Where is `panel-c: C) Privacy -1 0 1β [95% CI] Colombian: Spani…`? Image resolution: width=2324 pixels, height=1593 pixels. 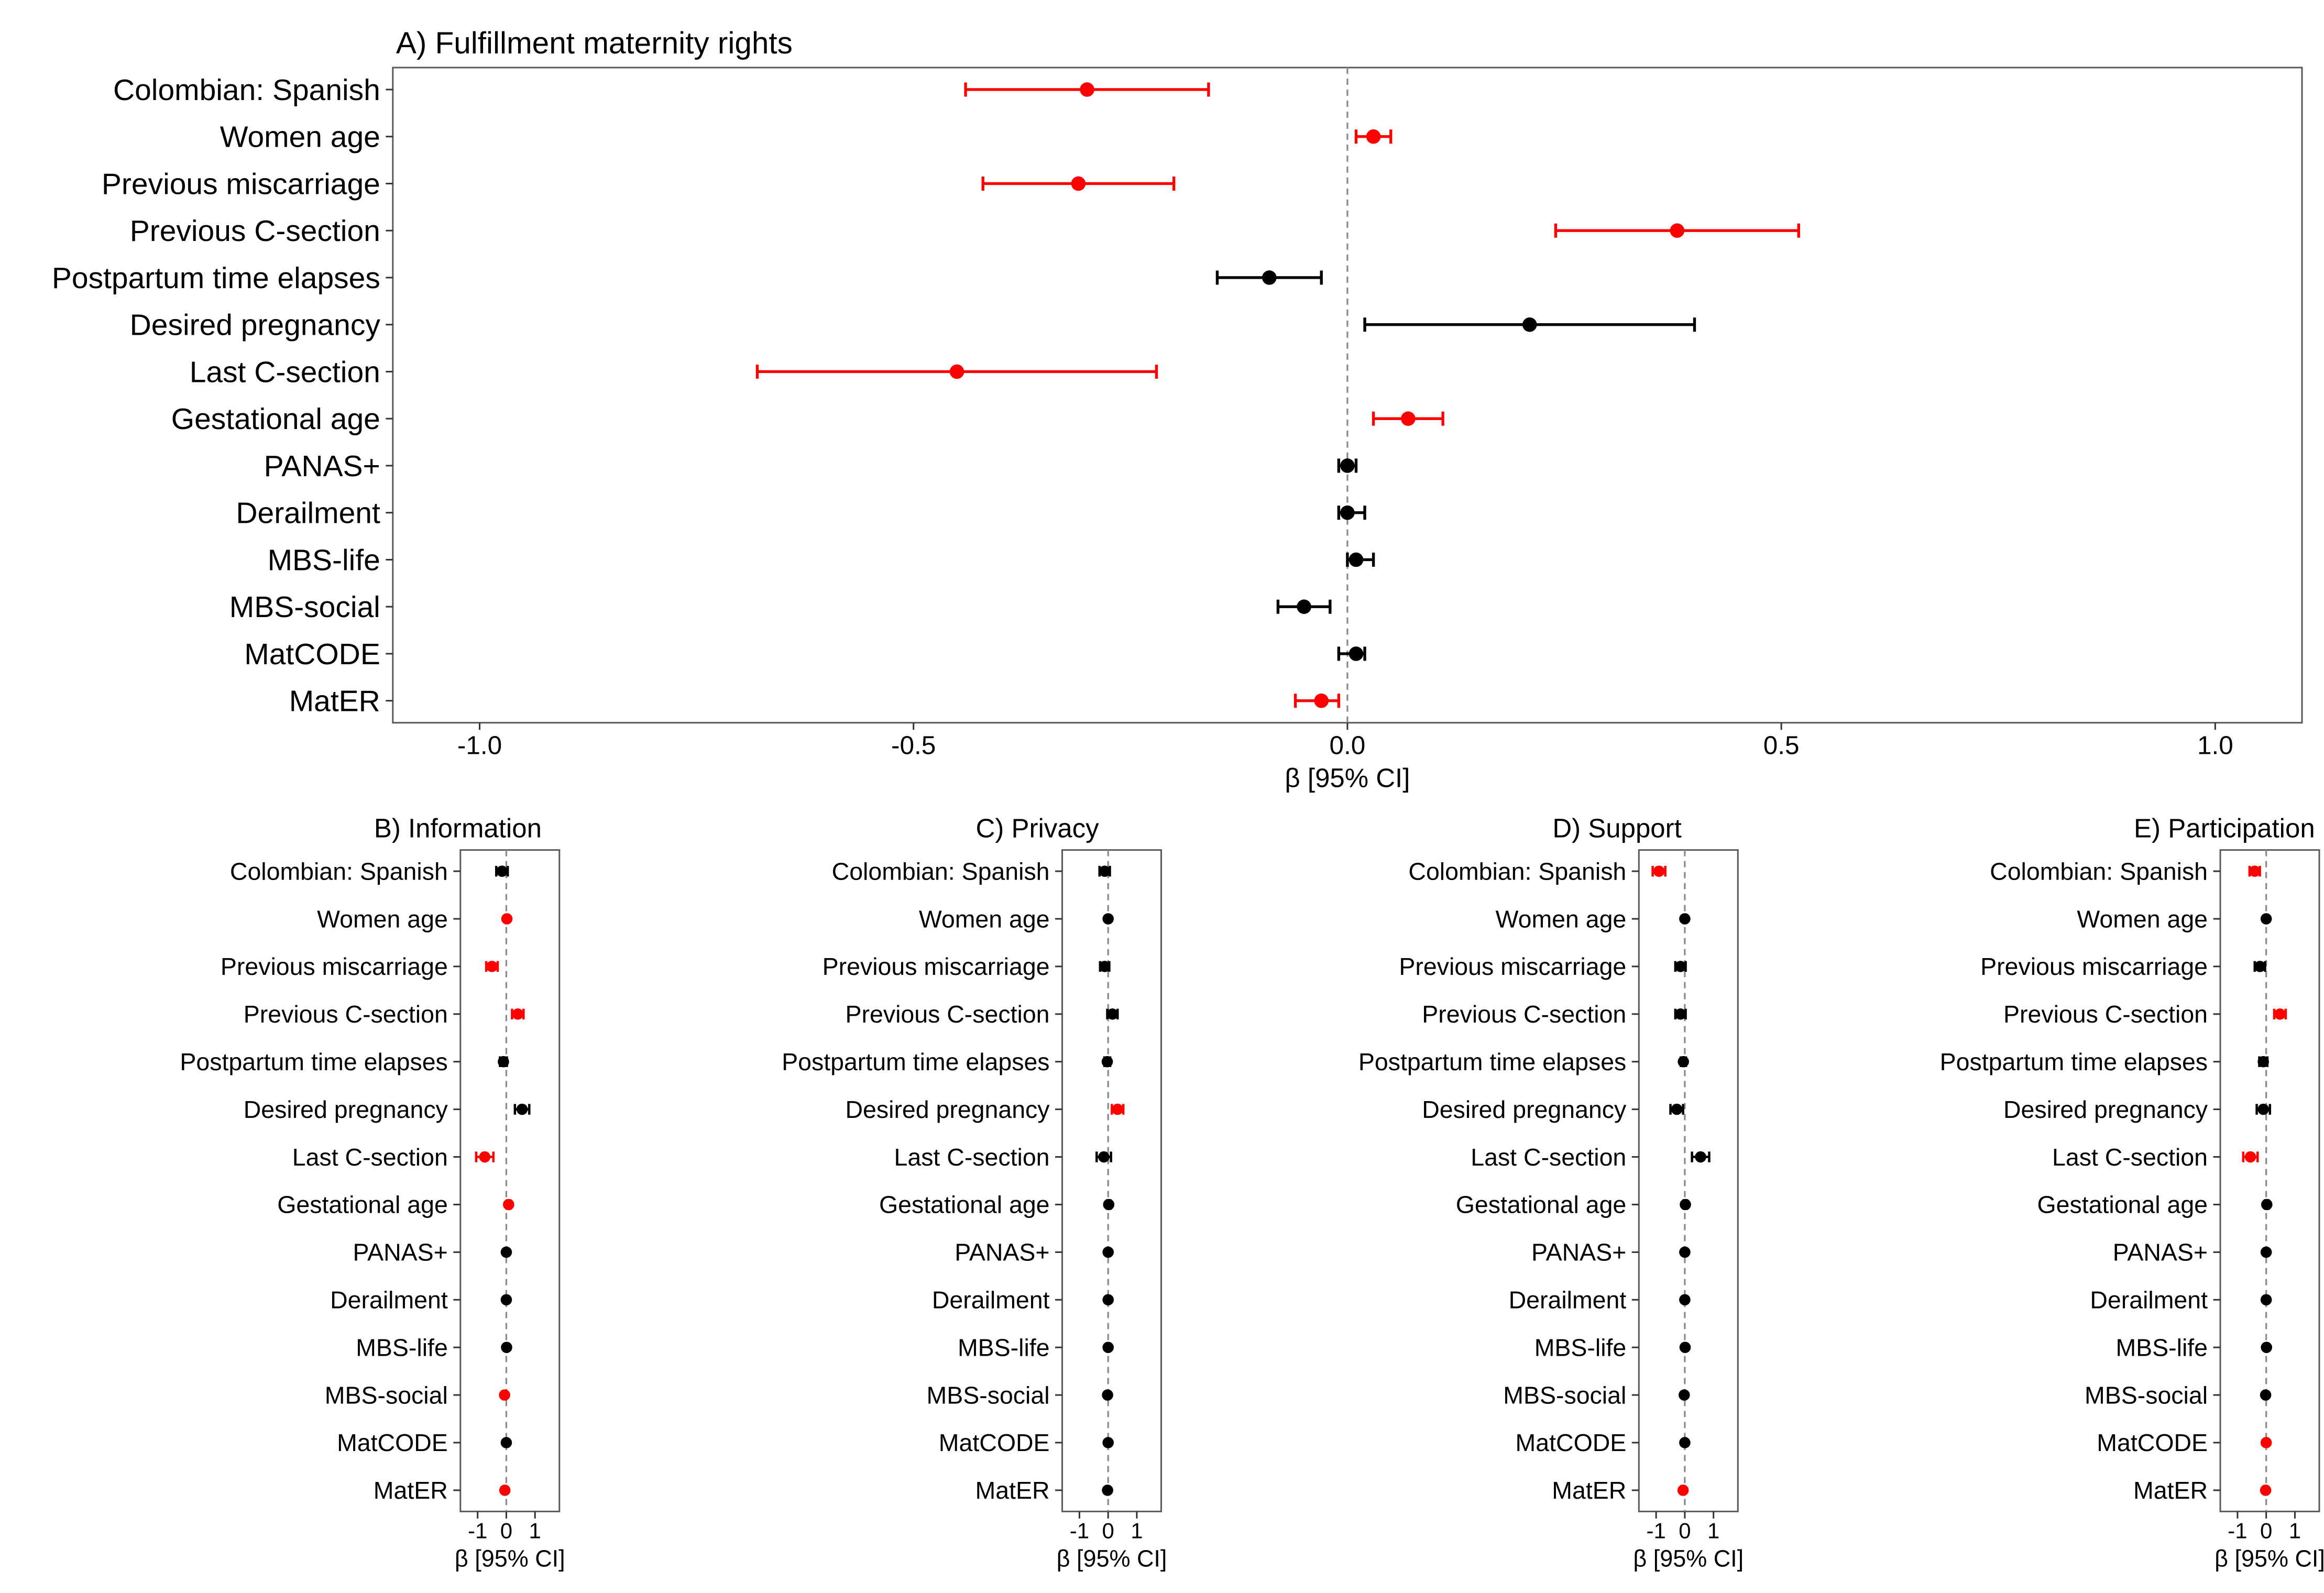
panel-c: C) Privacy -1 0 1β [95% CI] Colombian: Spani… is located at coordinates (974, 1193).